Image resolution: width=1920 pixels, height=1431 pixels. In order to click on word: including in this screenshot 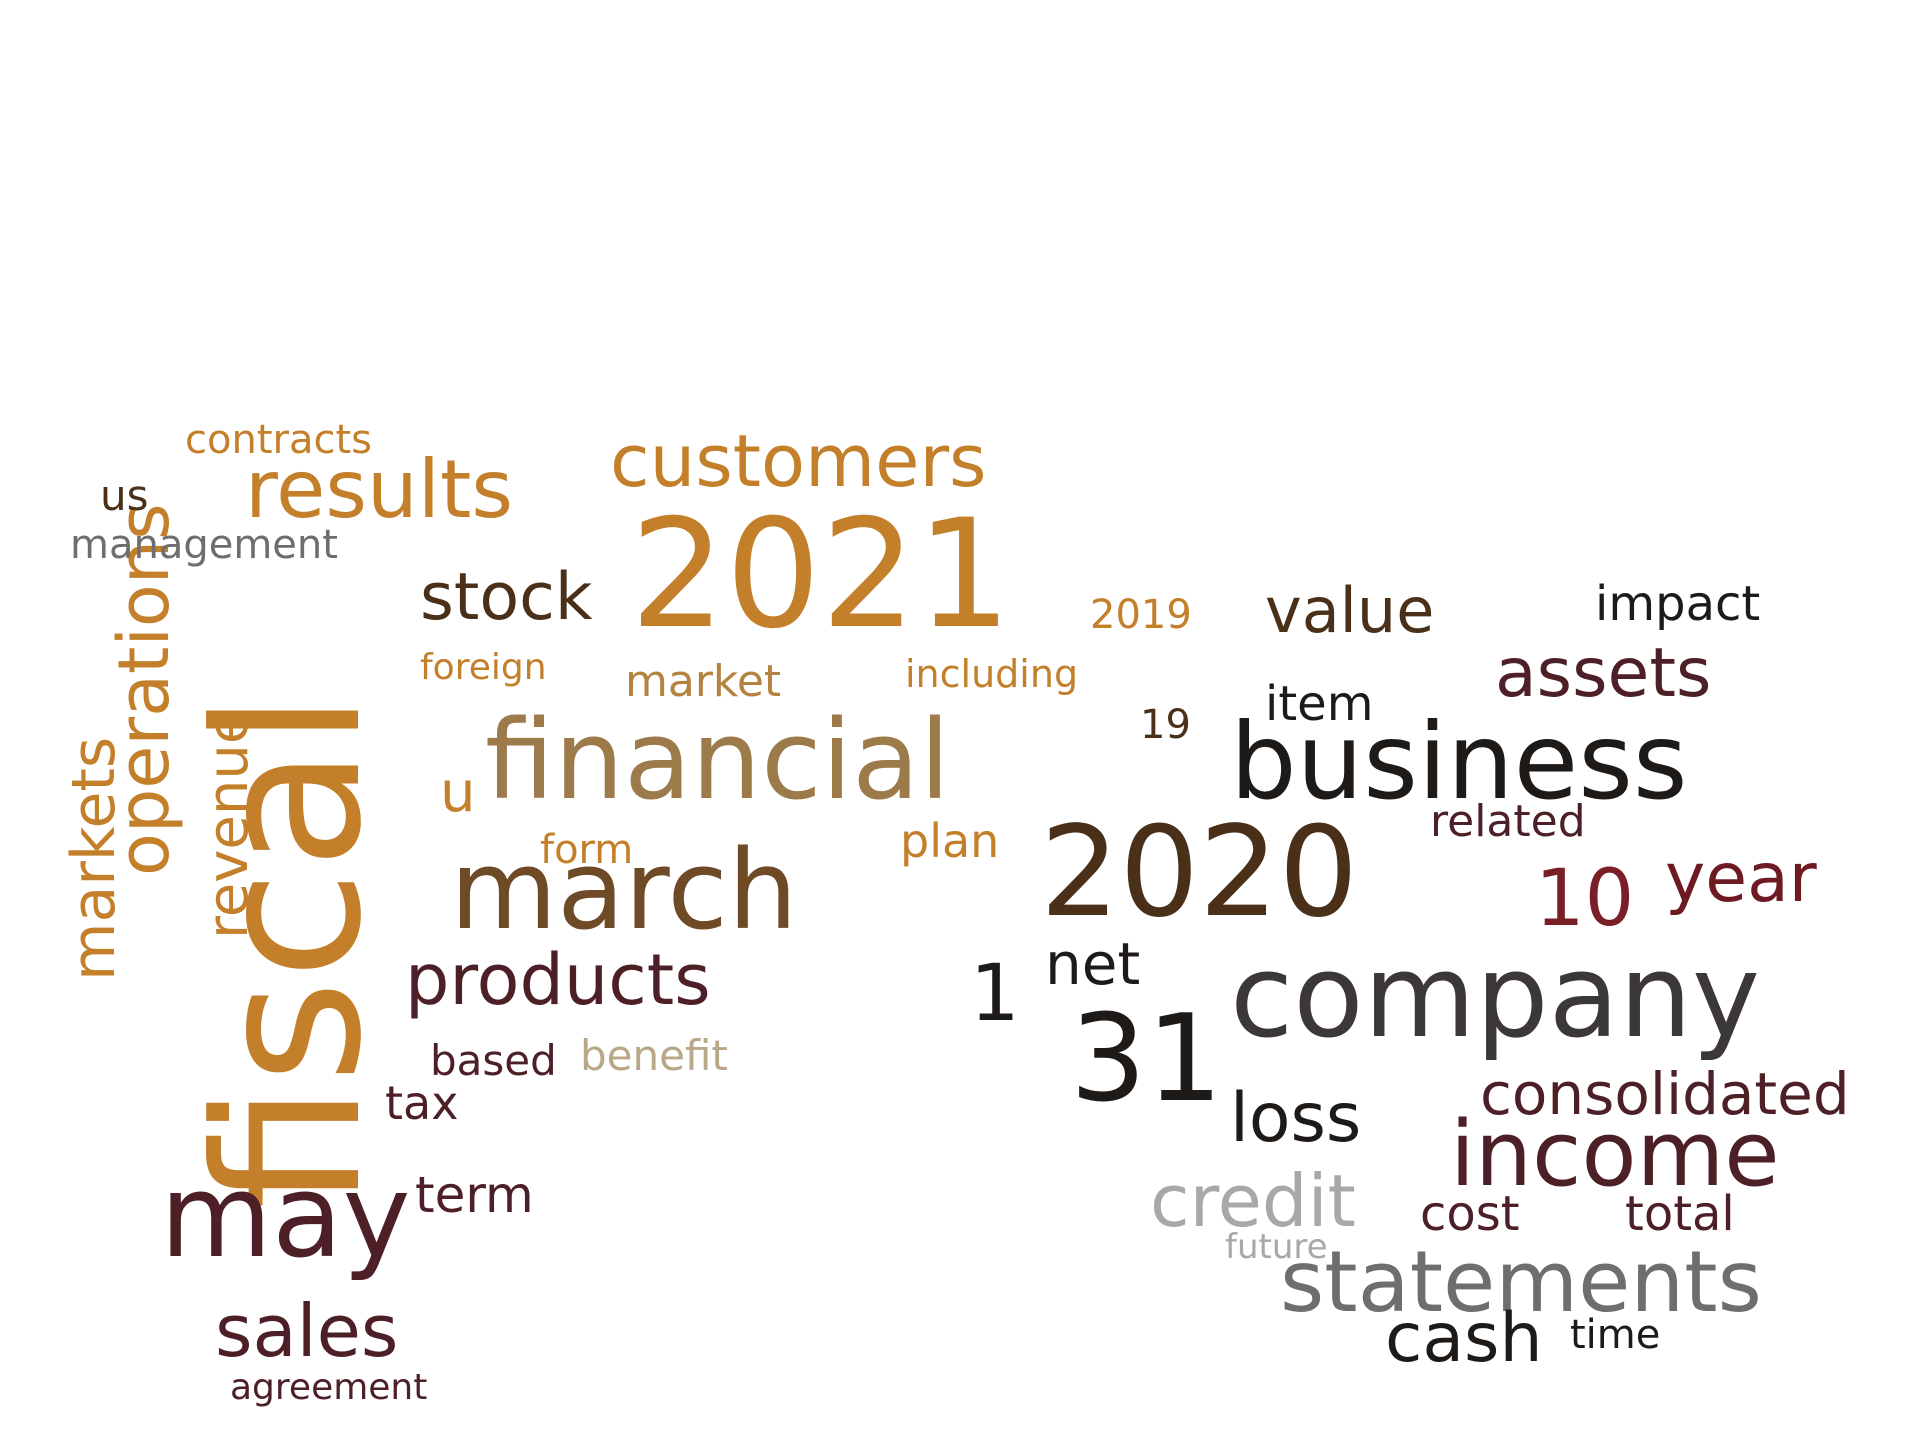, I will do `click(992, 674)`.